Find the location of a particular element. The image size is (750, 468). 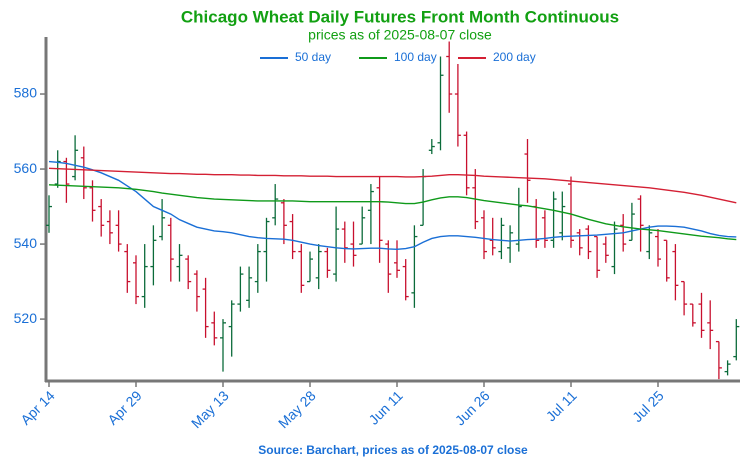

x-tick-label: May 28 is located at coordinates (297, 409).